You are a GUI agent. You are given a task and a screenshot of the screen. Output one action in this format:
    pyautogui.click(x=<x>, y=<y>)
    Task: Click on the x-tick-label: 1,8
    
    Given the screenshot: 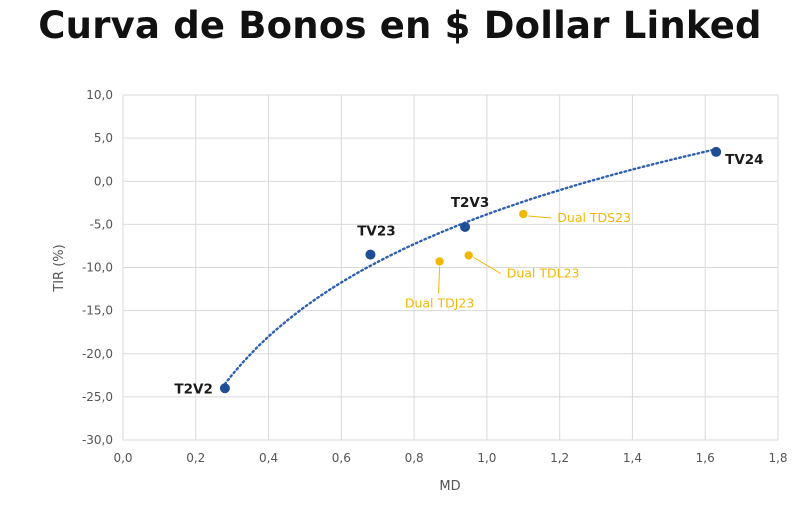 What is the action you would take?
    pyautogui.click(x=777, y=458)
    